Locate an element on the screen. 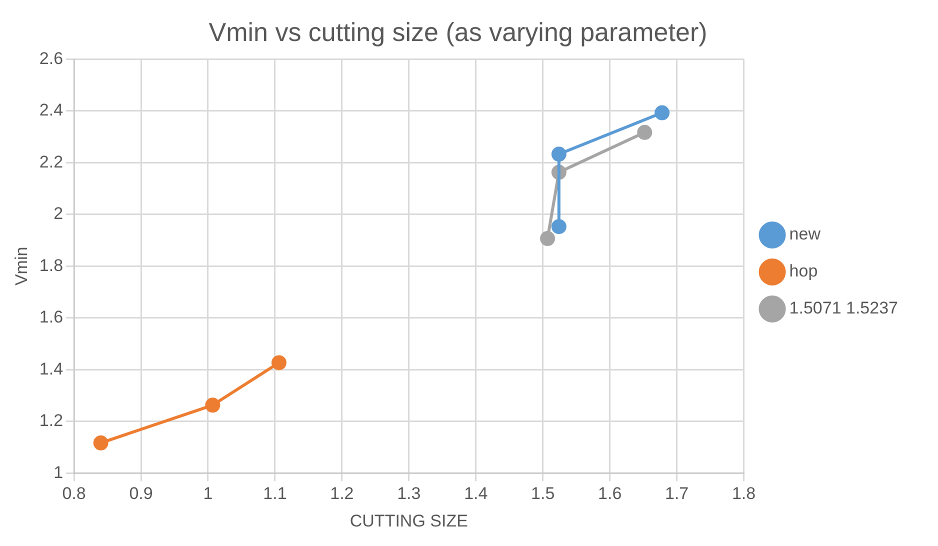 The height and width of the screenshot is (546, 938). y-tick-label: 2.6 is located at coordinates (51, 58).